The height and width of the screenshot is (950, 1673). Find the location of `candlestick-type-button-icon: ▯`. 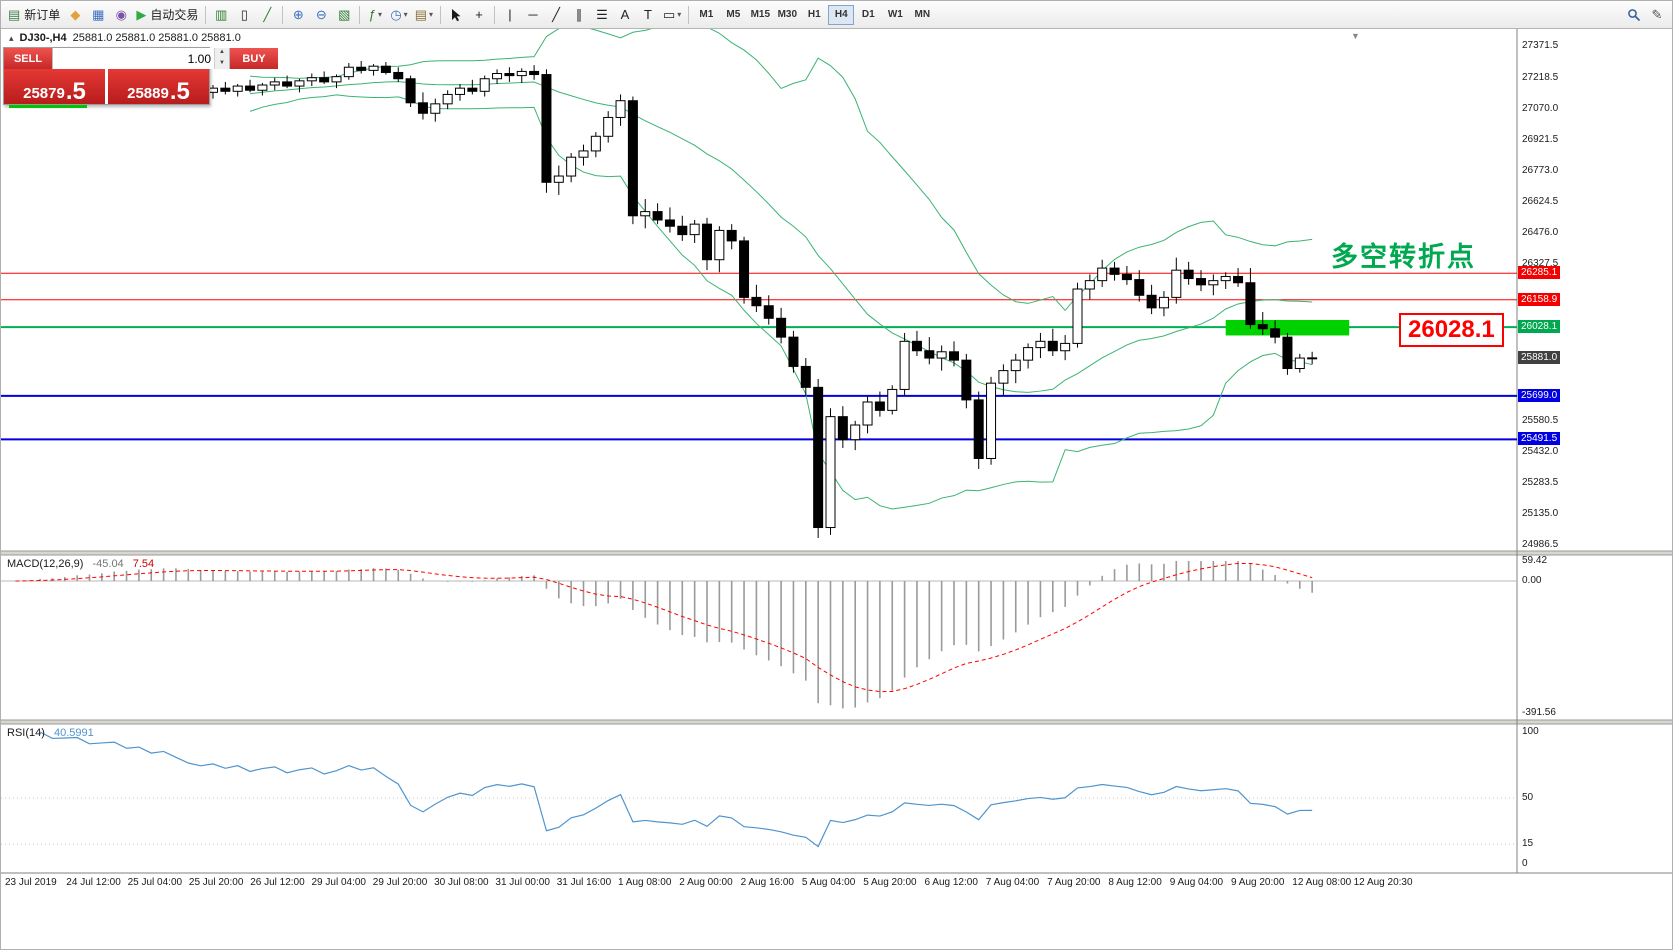

candlestick-type-button-icon: ▯ is located at coordinates (244, 14).